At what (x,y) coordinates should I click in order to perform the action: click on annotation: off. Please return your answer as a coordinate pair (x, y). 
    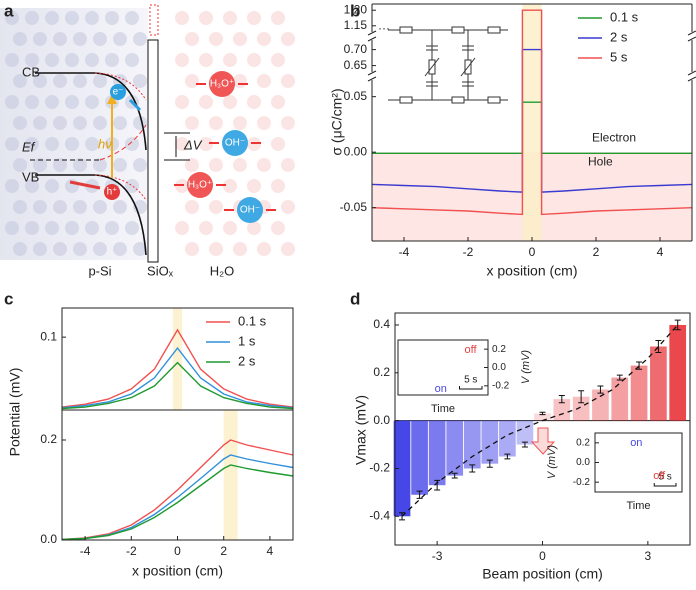
    Looking at the image, I should click on (659, 476).